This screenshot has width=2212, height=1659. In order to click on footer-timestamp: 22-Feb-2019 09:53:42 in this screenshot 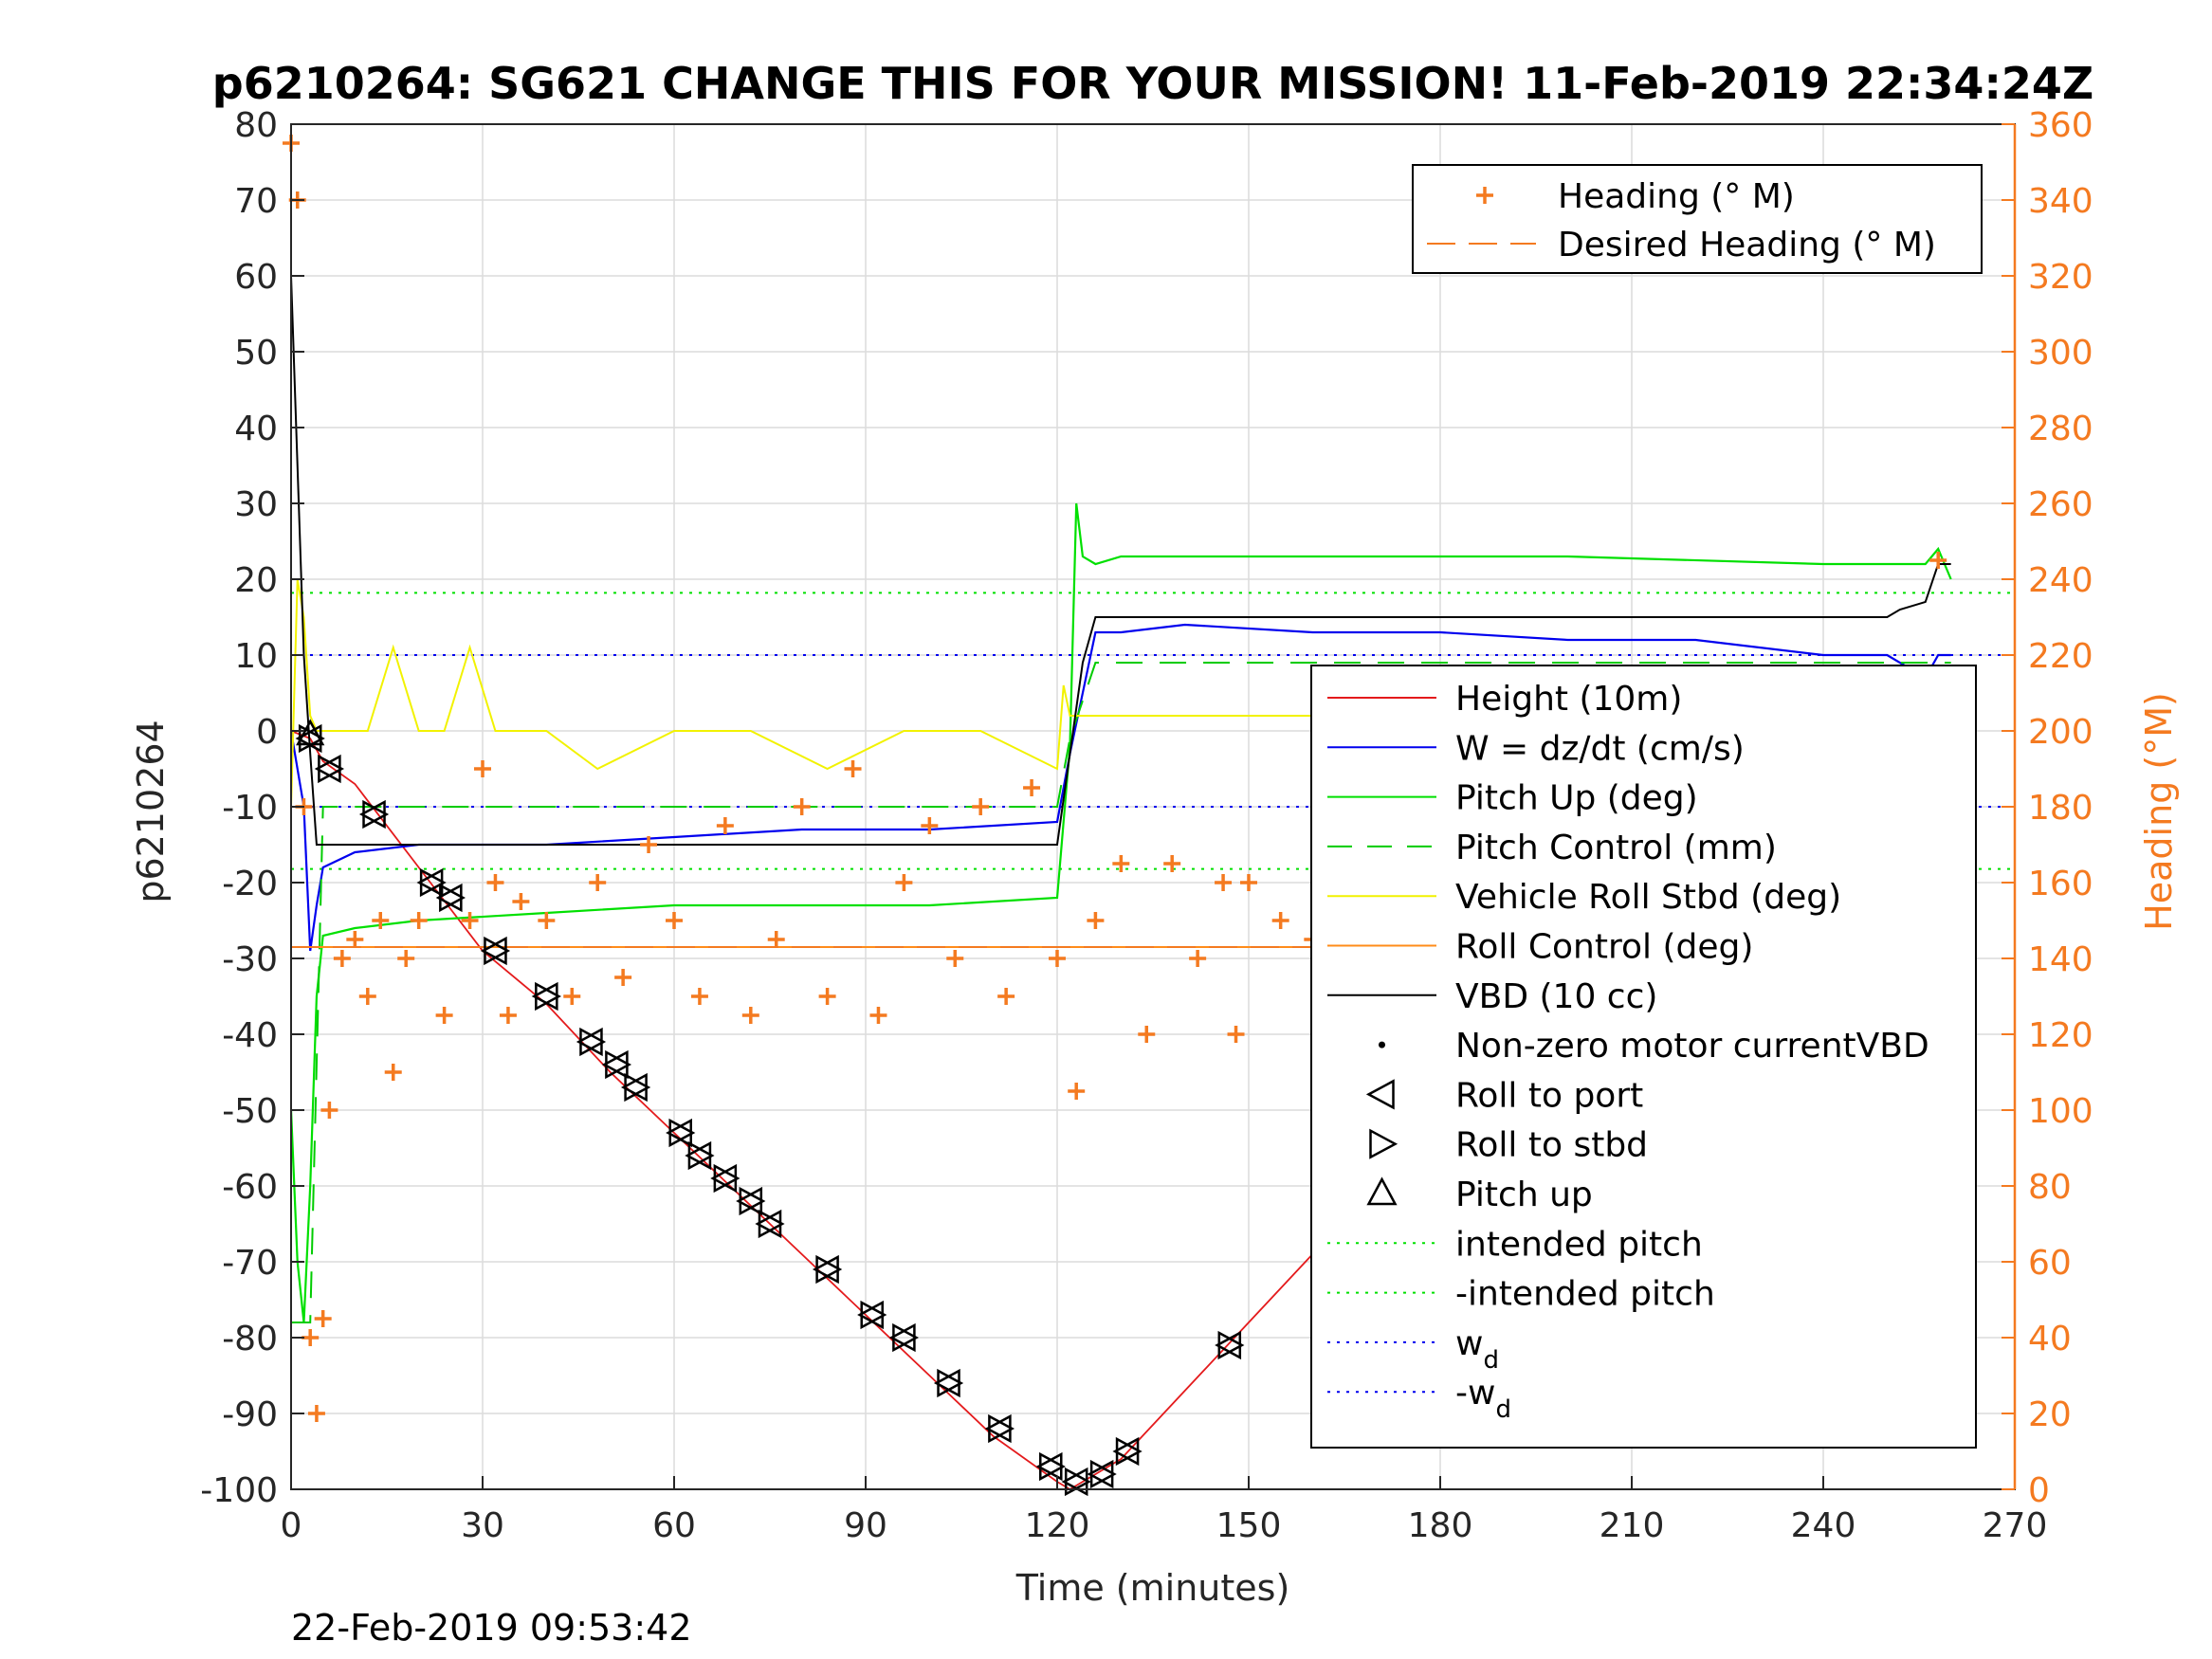, I will do `click(491, 1628)`.